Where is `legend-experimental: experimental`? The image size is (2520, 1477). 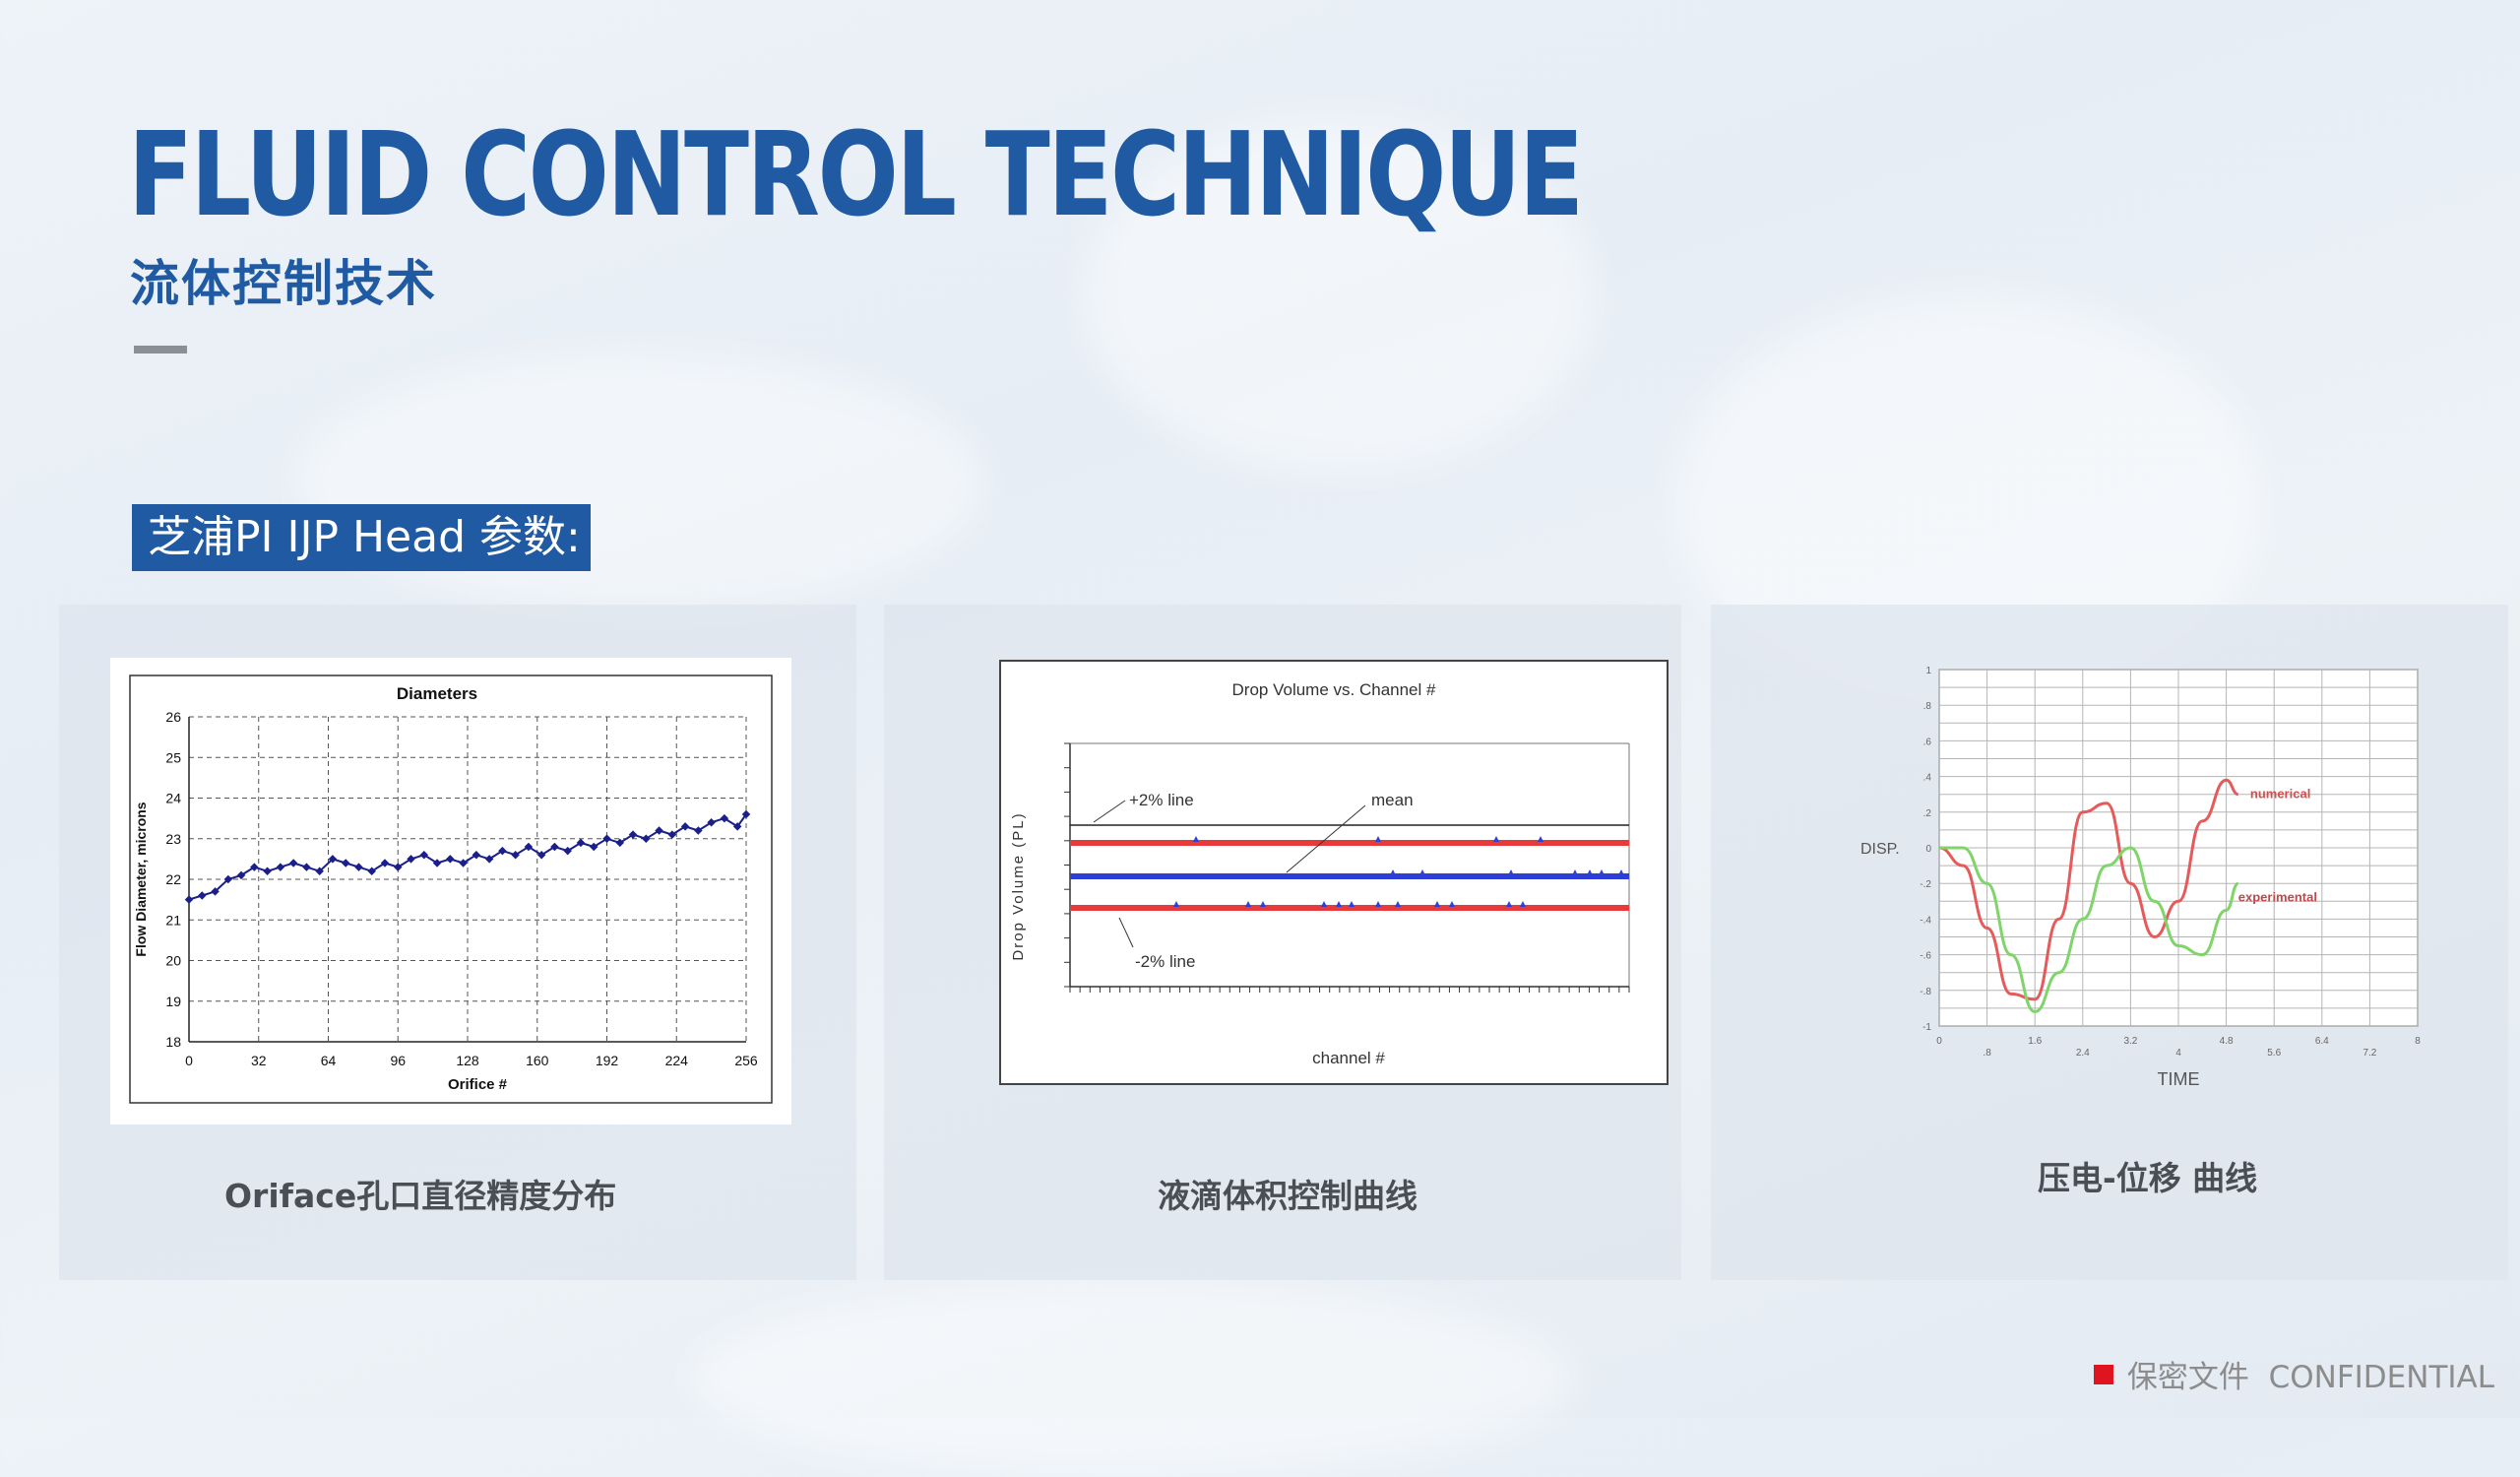
legend-experimental: experimental is located at coordinates (2277, 897).